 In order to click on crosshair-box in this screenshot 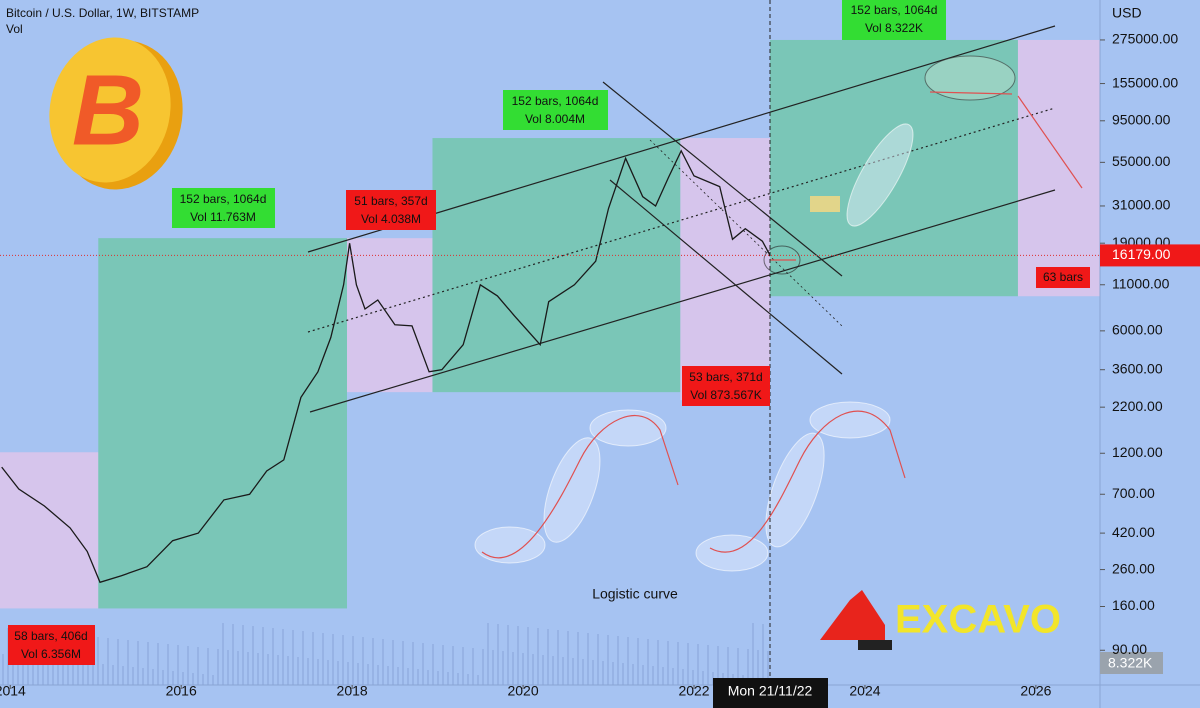, I will do `click(770, 693)`.